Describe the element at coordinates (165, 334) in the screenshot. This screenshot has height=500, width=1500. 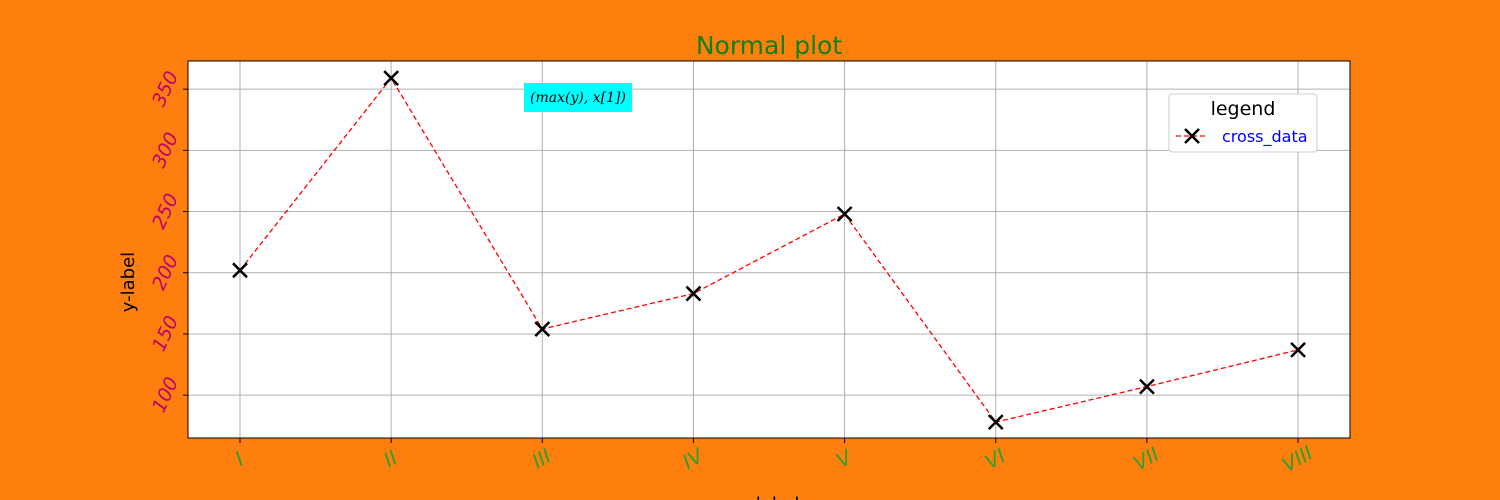
I see `y-tick-label: 150` at that location.